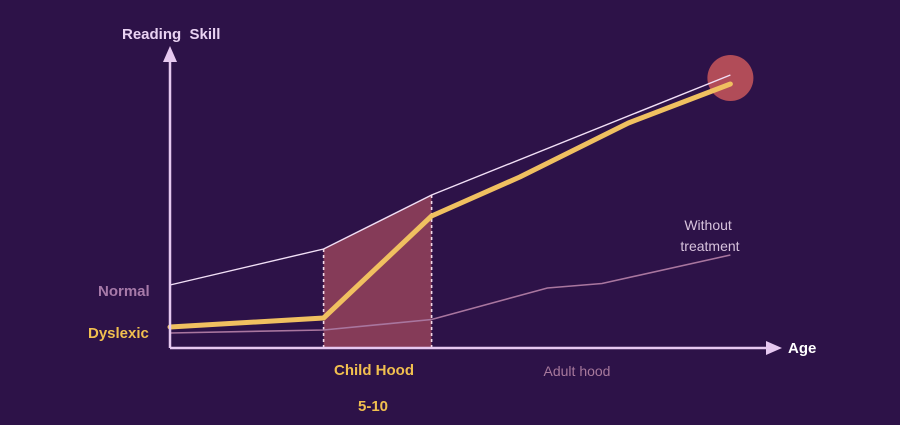  Describe the element at coordinates (730, 78) in the screenshot. I see `target-highlight` at that location.